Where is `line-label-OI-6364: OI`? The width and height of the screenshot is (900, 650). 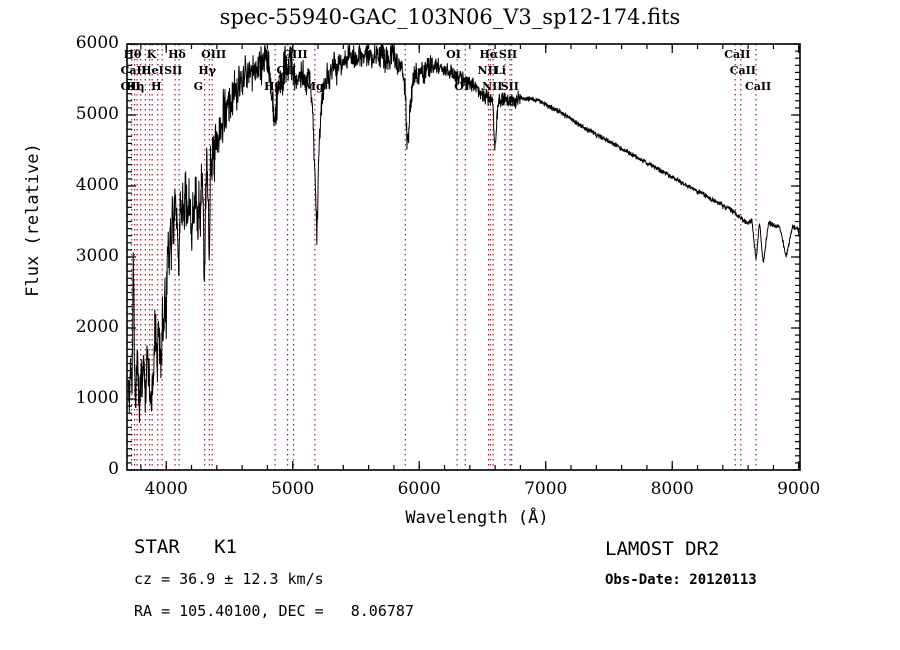 line-label-OI-6364: OI is located at coordinates (461, 86).